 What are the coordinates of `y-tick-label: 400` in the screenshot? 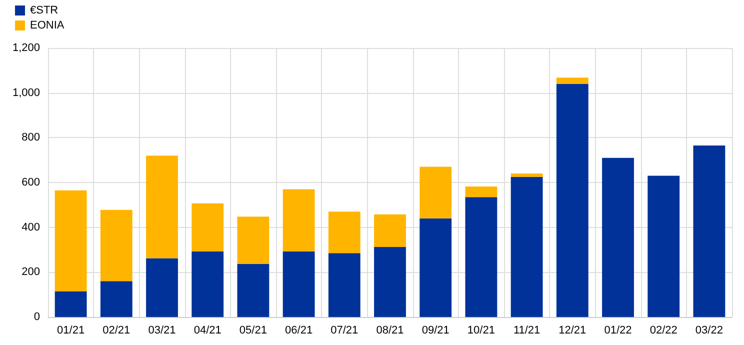 It's located at (31, 227).